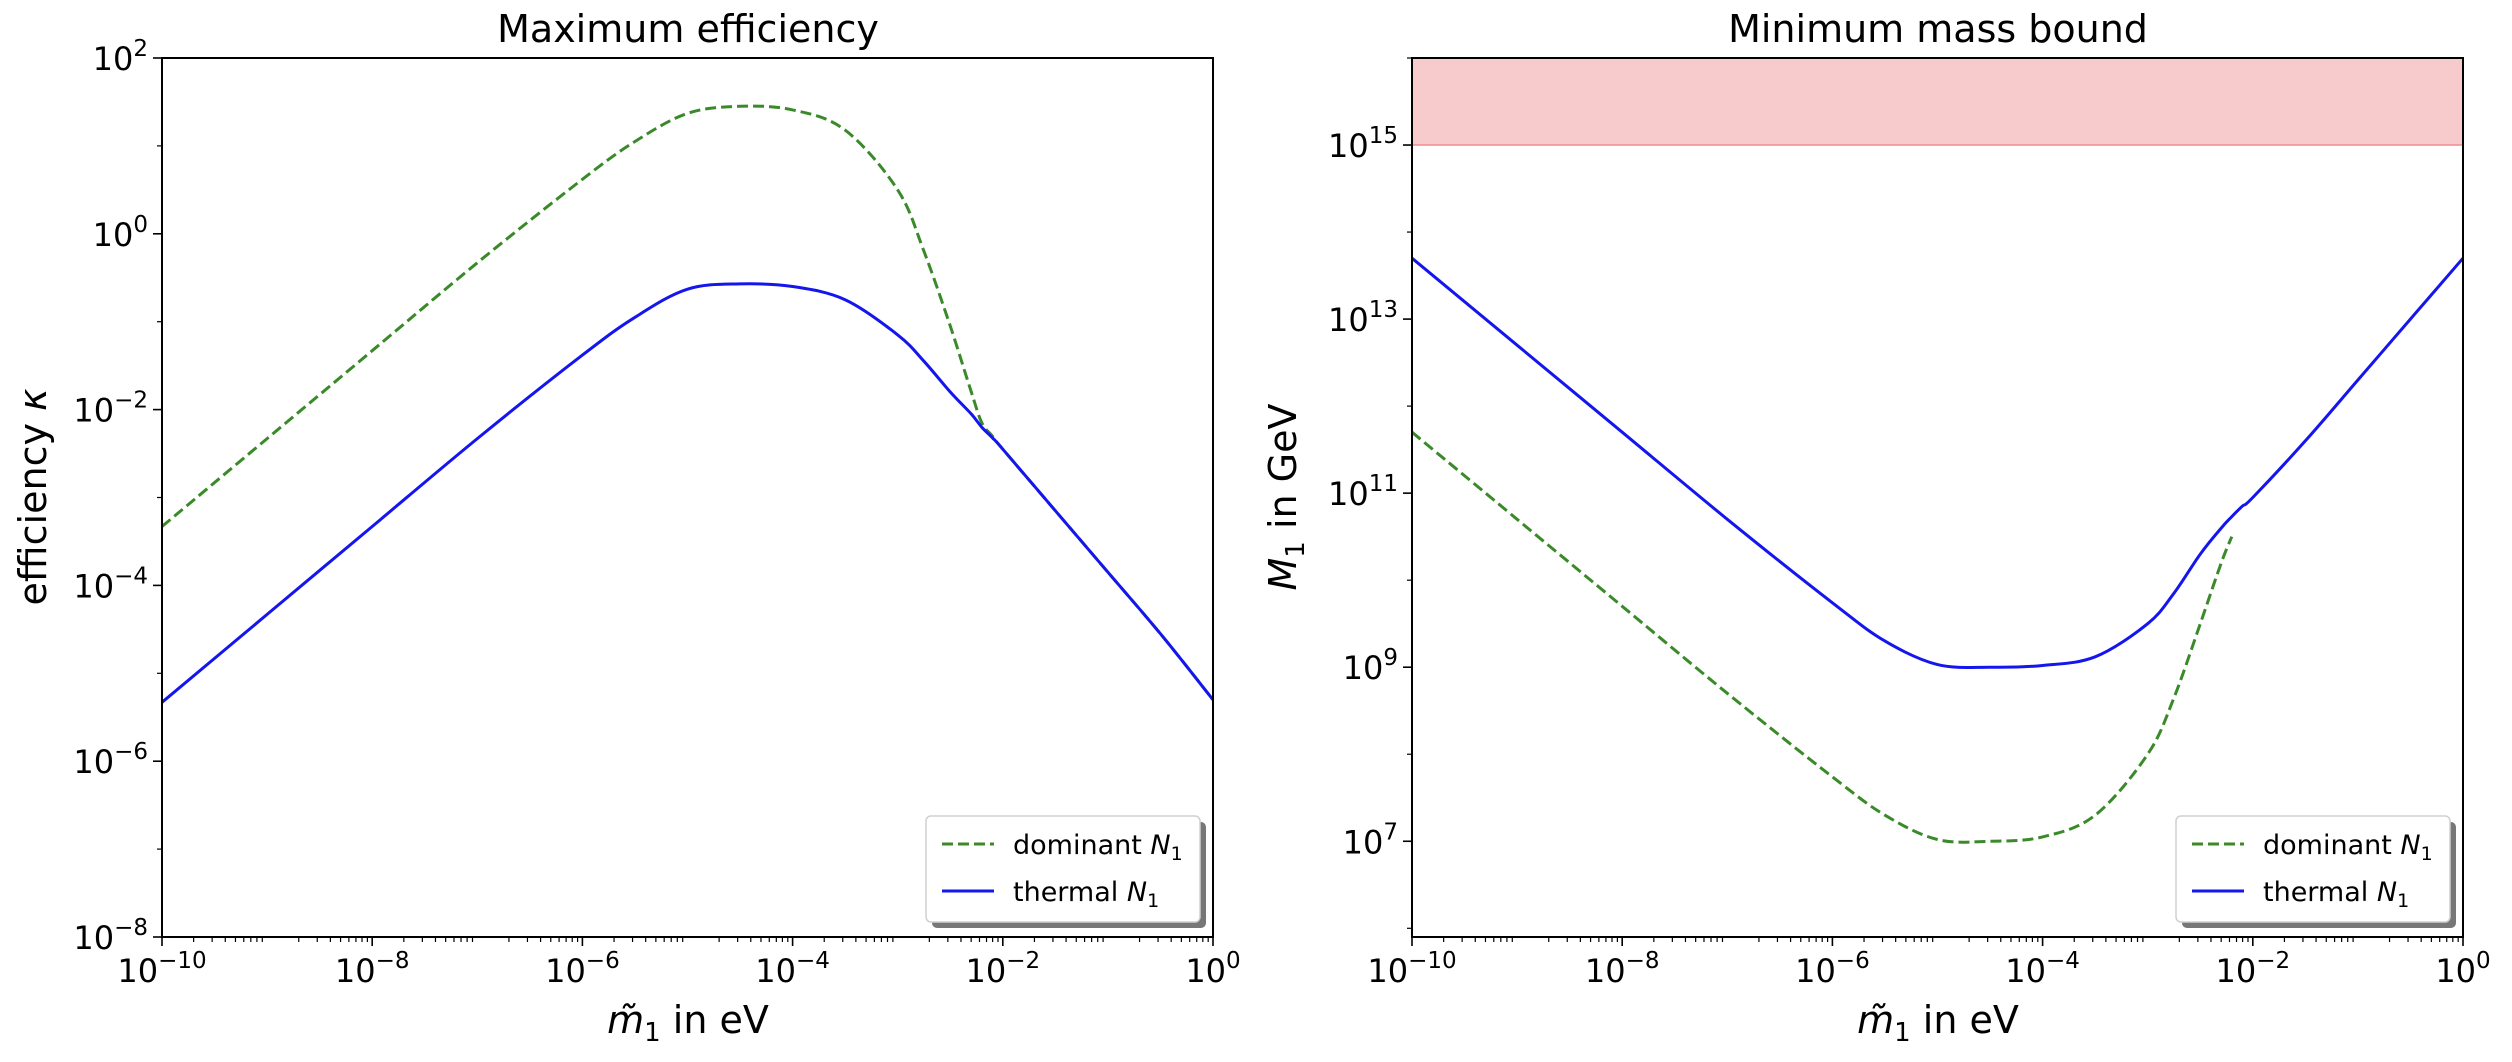 The width and height of the screenshot is (2512, 1062). What do you see at coordinates (33, 399) in the screenshot?
I see `y-axis-label-symbol: κ` at bounding box center [33, 399].